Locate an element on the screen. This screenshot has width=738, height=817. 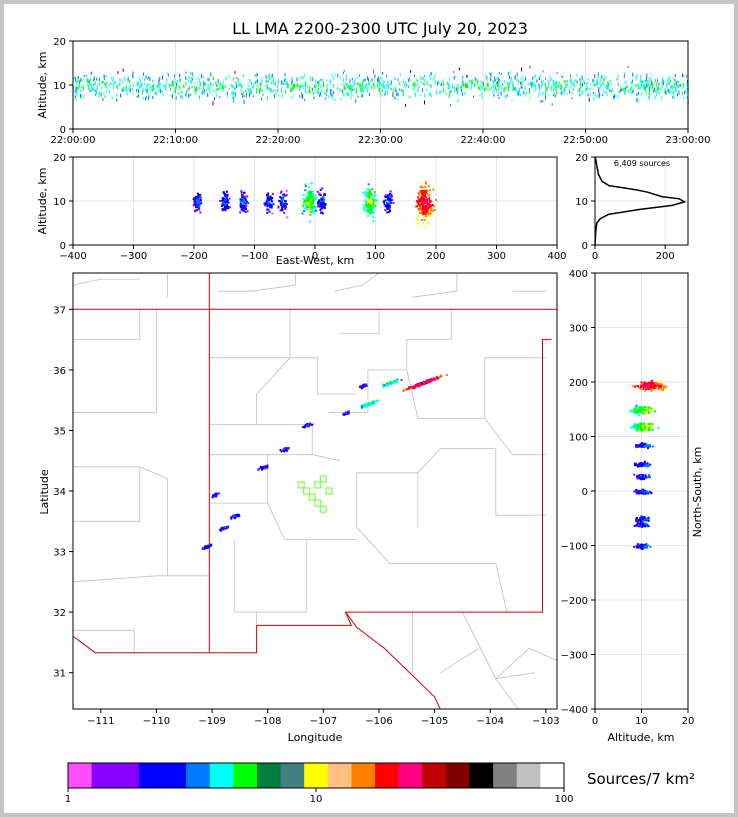
east-west-tick-label: −400 is located at coordinates (72, 256).